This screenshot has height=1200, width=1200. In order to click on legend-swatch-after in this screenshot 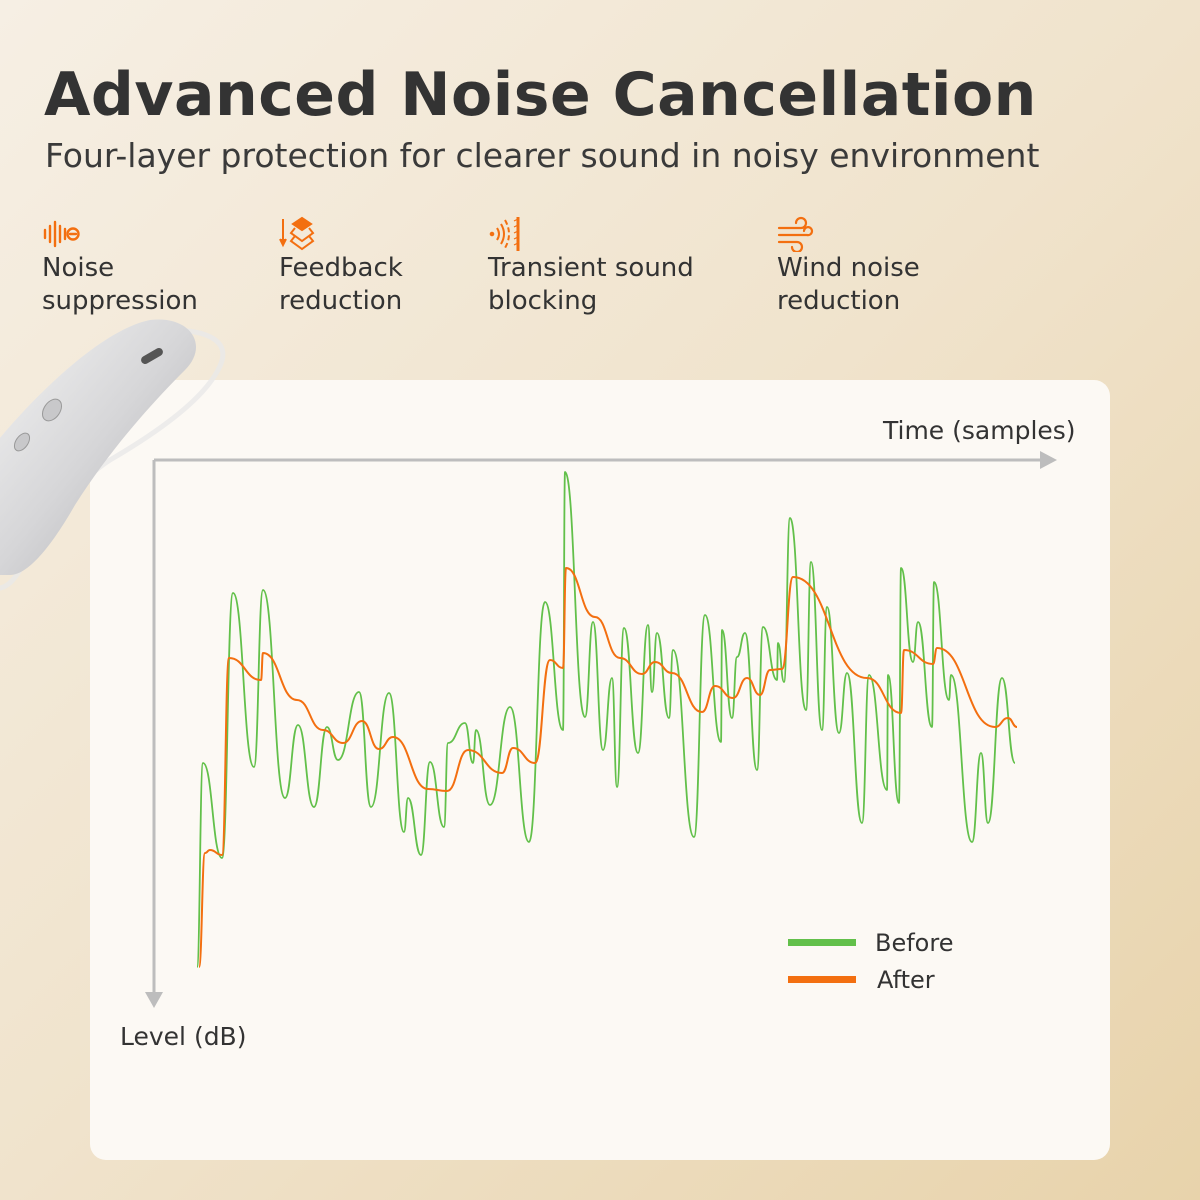, I will do `click(822, 979)`.